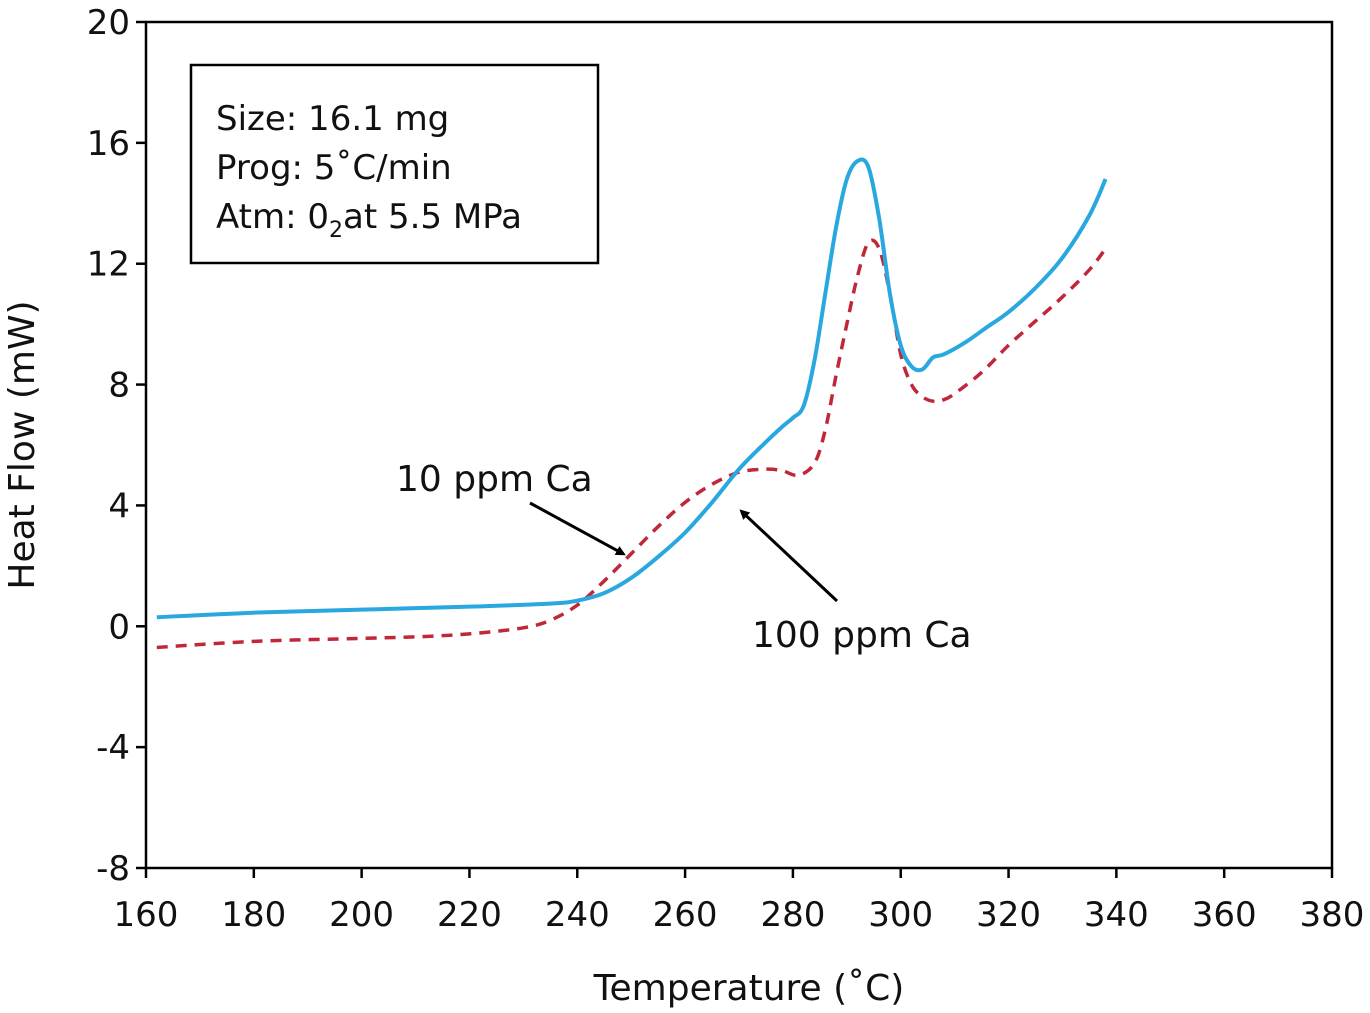 Image resolution: width=1370 pixels, height=1013 pixels. Describe the element at coordinates (432, 217) in the screenshot. I see `info-atm-suffix: at 5.5 MPa` at that location.